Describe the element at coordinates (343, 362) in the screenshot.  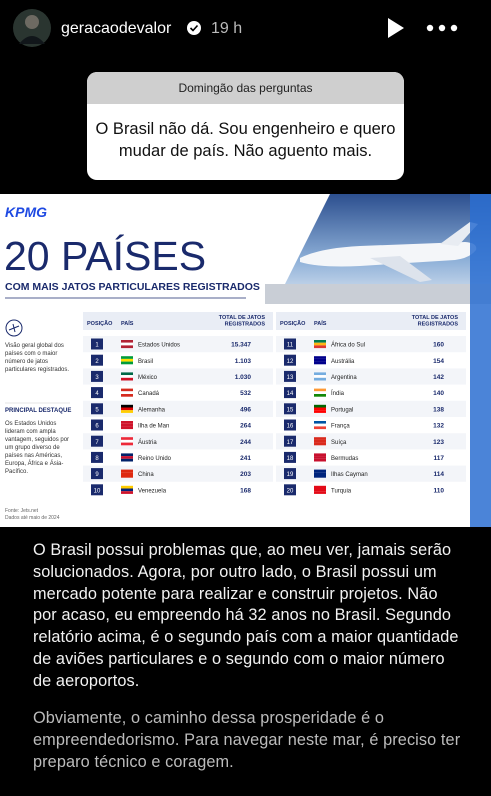
I see `country: Austrália` at that location.